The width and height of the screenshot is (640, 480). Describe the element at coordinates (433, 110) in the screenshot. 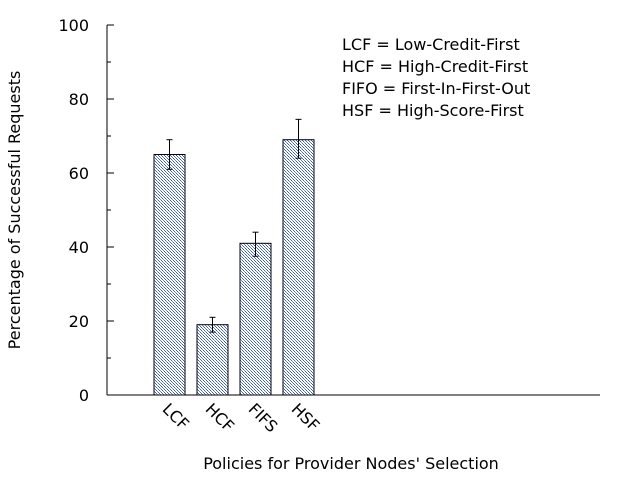

I see `legend-line-hsf: HSF = High-Score-First` at that location.